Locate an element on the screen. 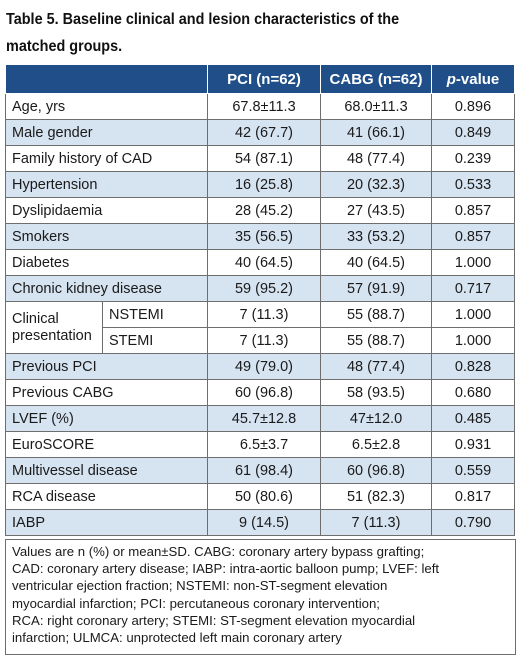 This screenshot has height=662, width=526. table-row: Previous CABG 60 (96.8) 58 (93.5) 0.680 is located at coordinates (260, 392).